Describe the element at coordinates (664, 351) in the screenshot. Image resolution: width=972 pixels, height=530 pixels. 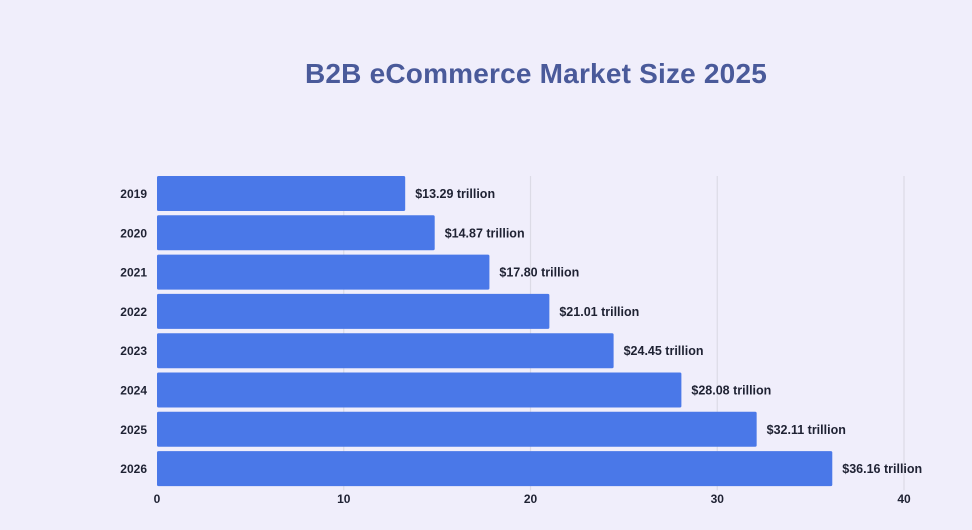
I see `data-label-2023: $24.45 trillion` at that location.